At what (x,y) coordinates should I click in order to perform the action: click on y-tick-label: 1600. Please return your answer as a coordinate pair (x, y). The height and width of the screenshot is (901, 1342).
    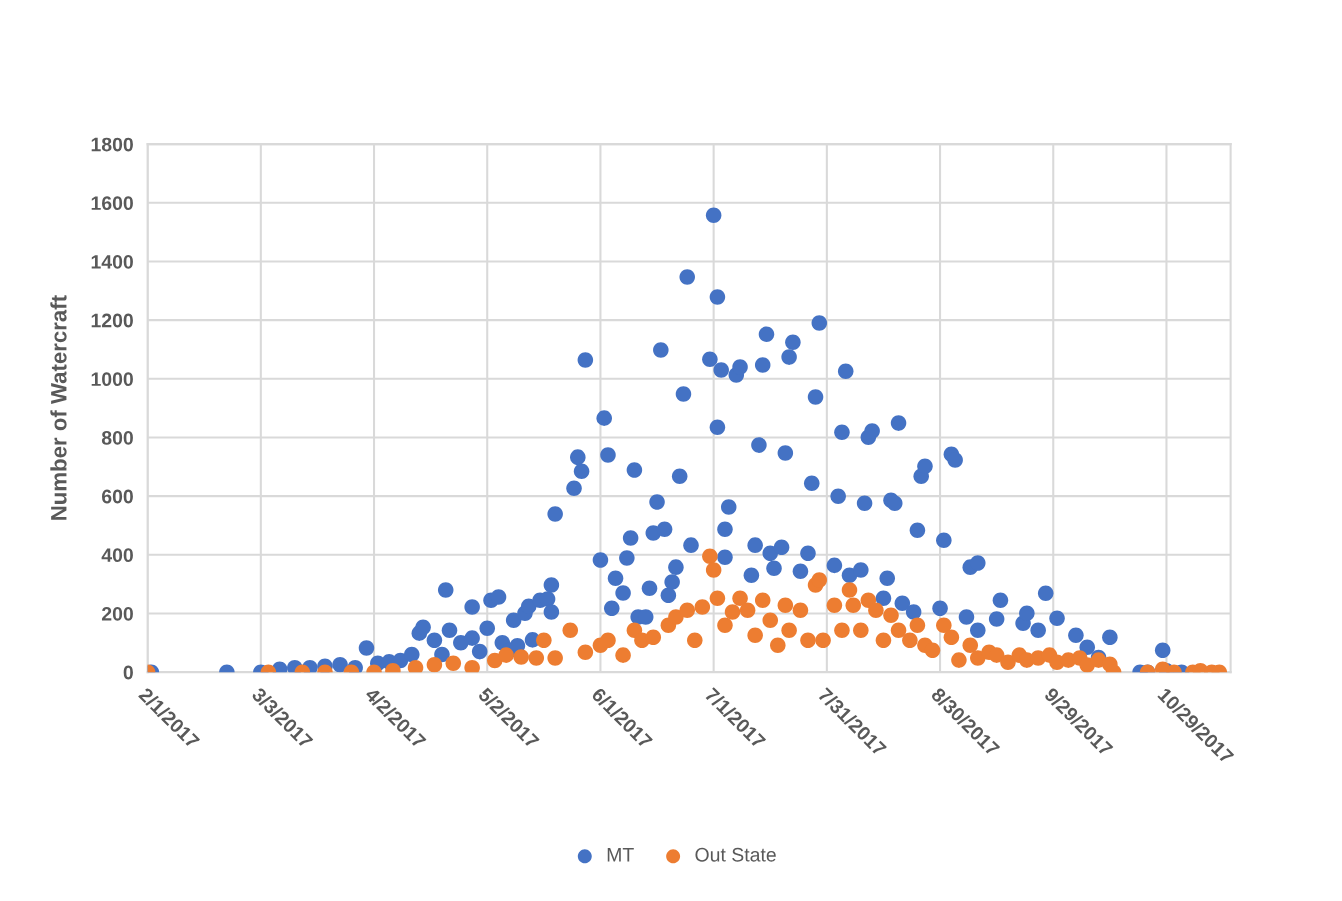
    Looking at the image, I should click on (112, 203).